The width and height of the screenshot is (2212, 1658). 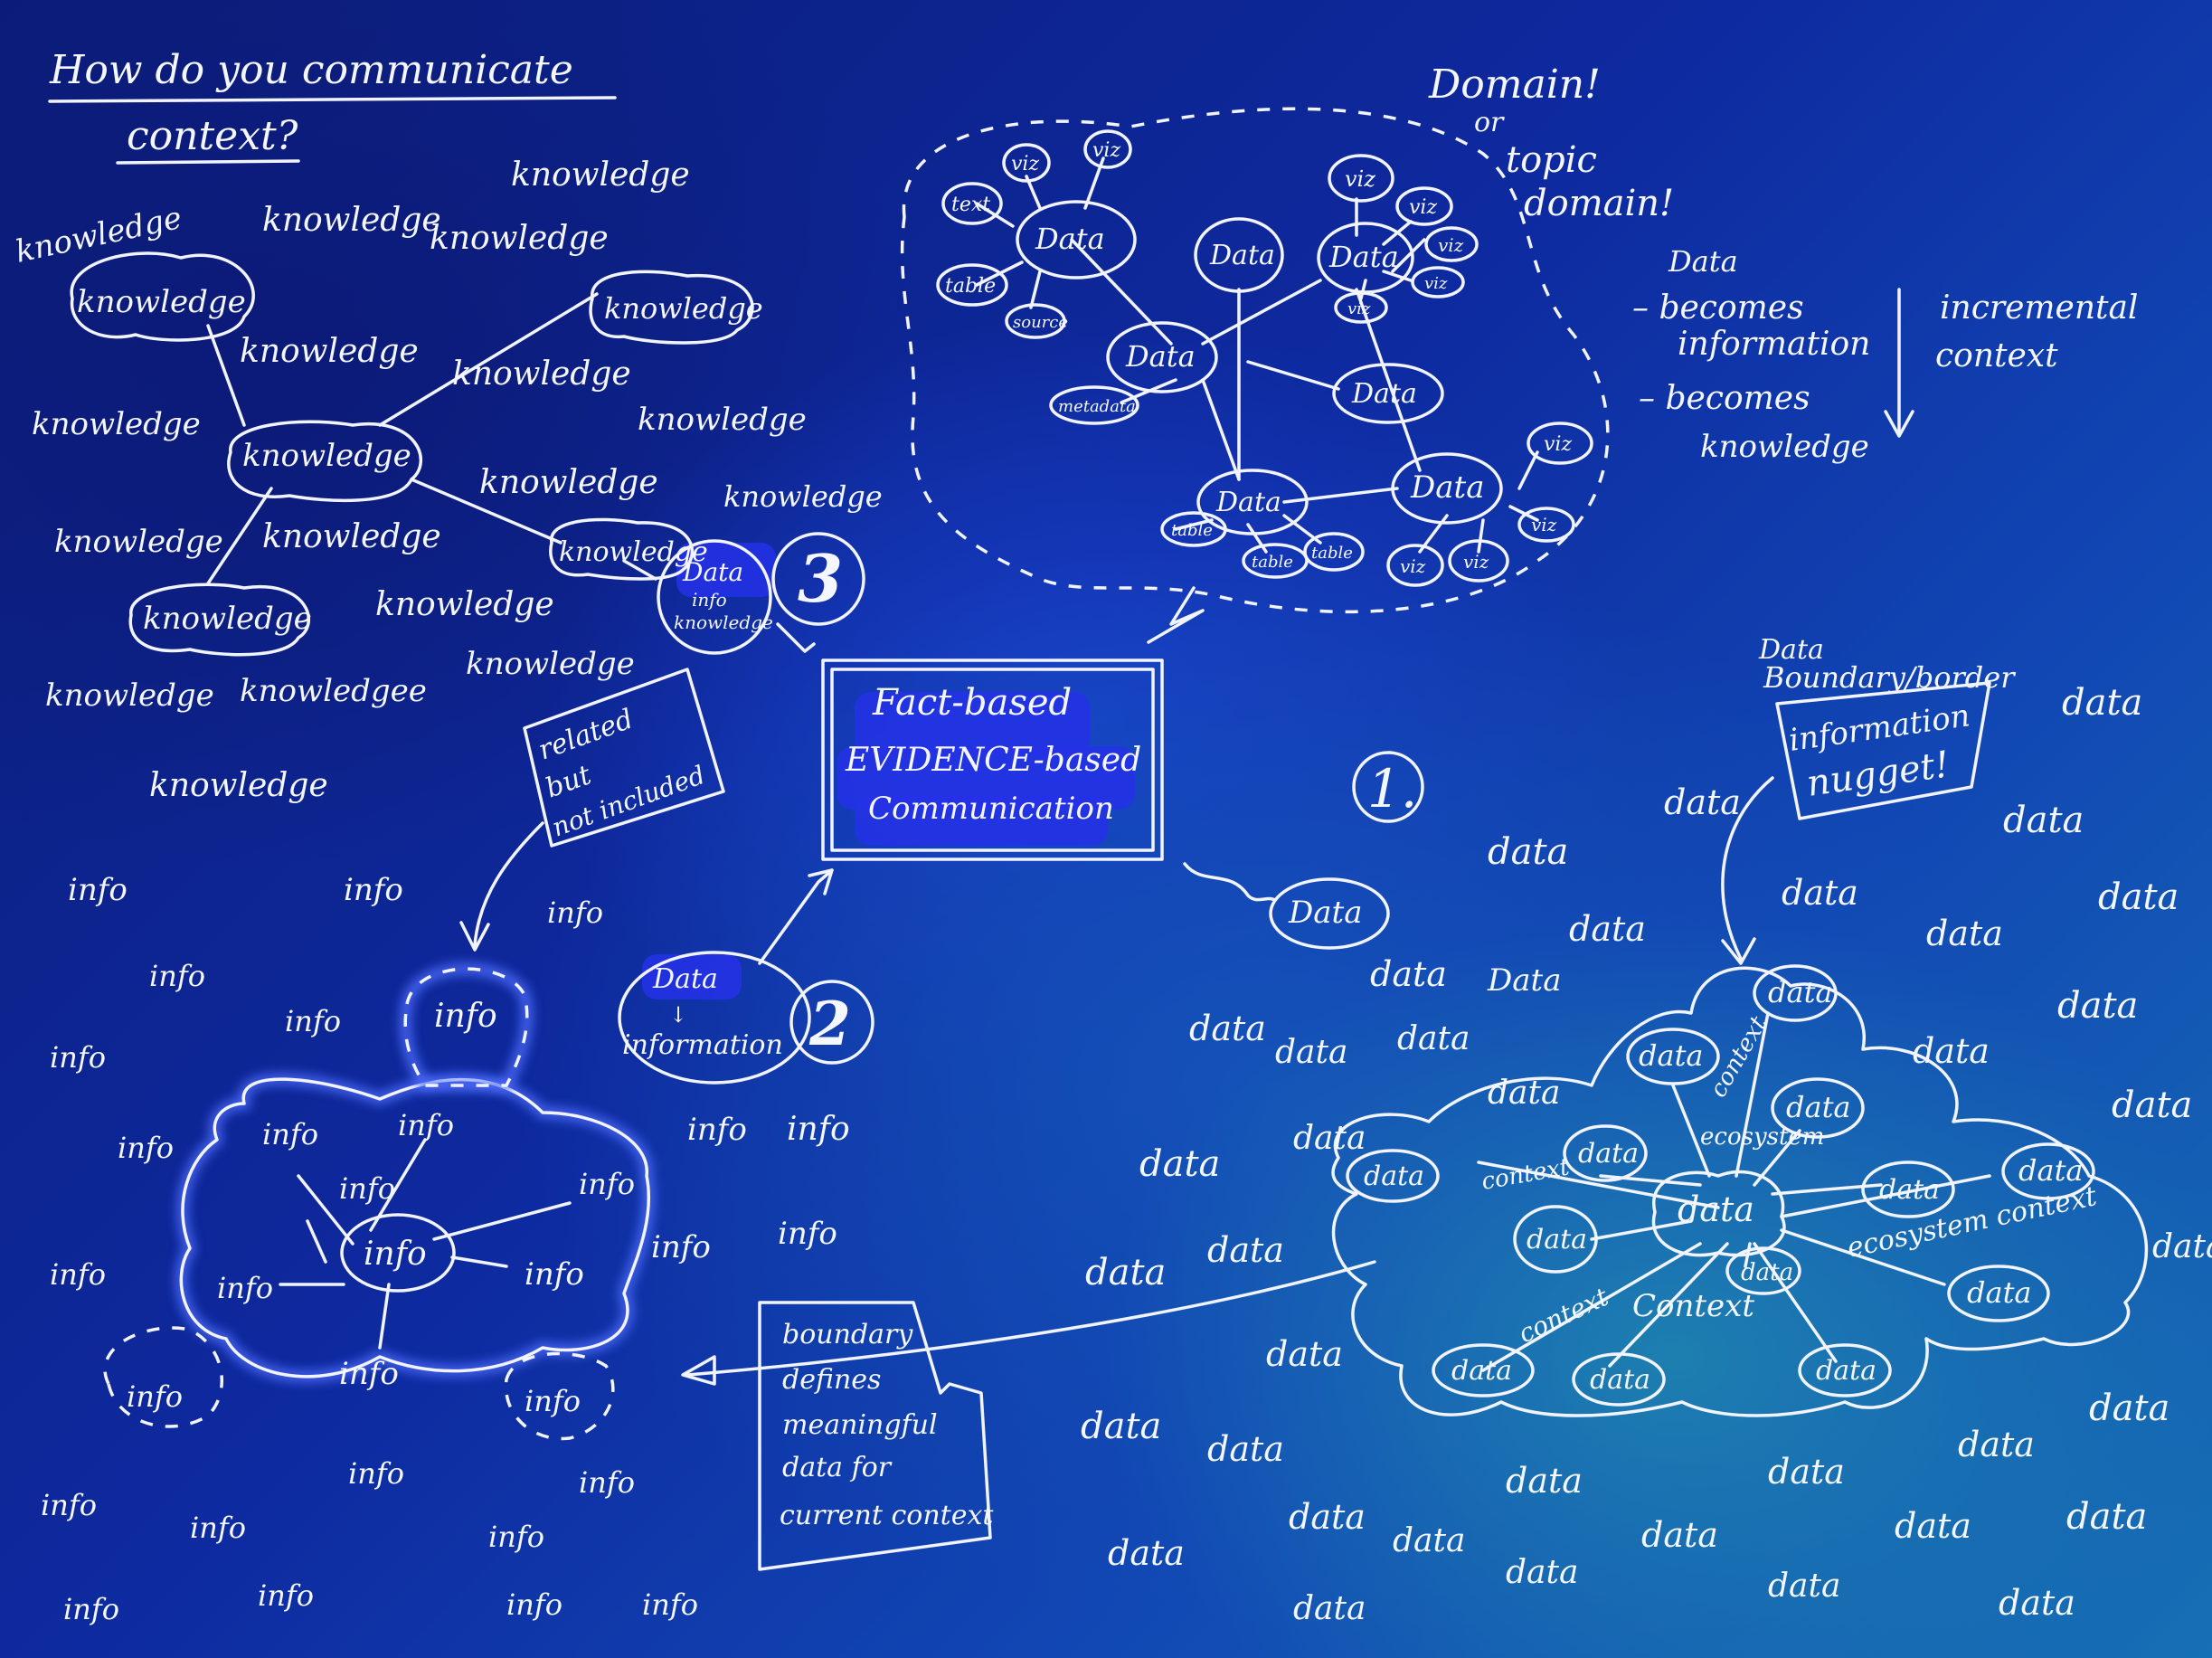 I want to click on boundary-box-line4: data for, so click(x=837, y=1467).